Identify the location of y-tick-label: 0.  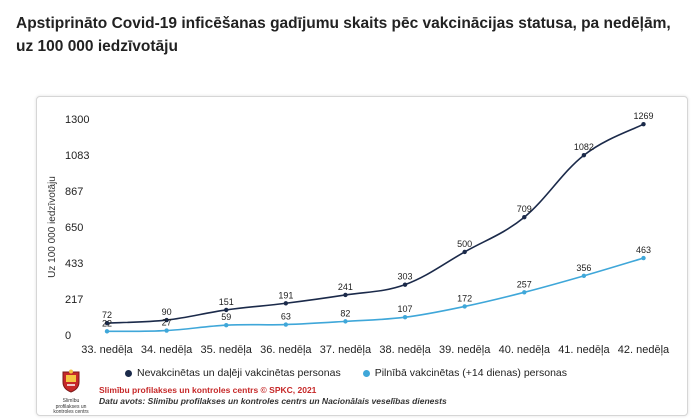
(68, 336).